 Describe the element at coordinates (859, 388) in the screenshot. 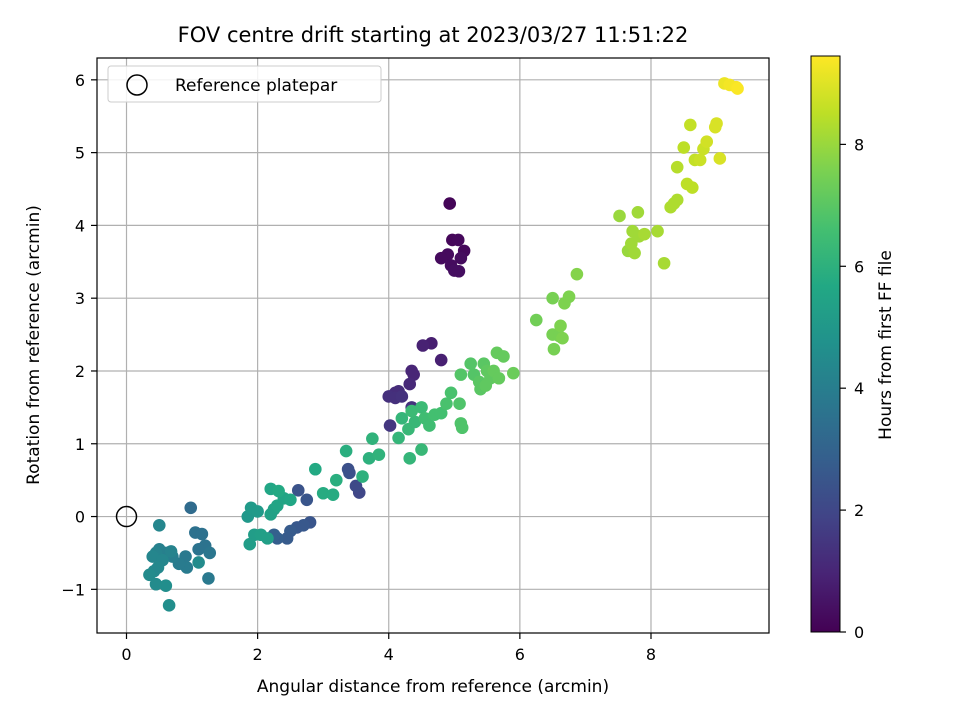

I see `colorbar-tick-label: 4` at that location.